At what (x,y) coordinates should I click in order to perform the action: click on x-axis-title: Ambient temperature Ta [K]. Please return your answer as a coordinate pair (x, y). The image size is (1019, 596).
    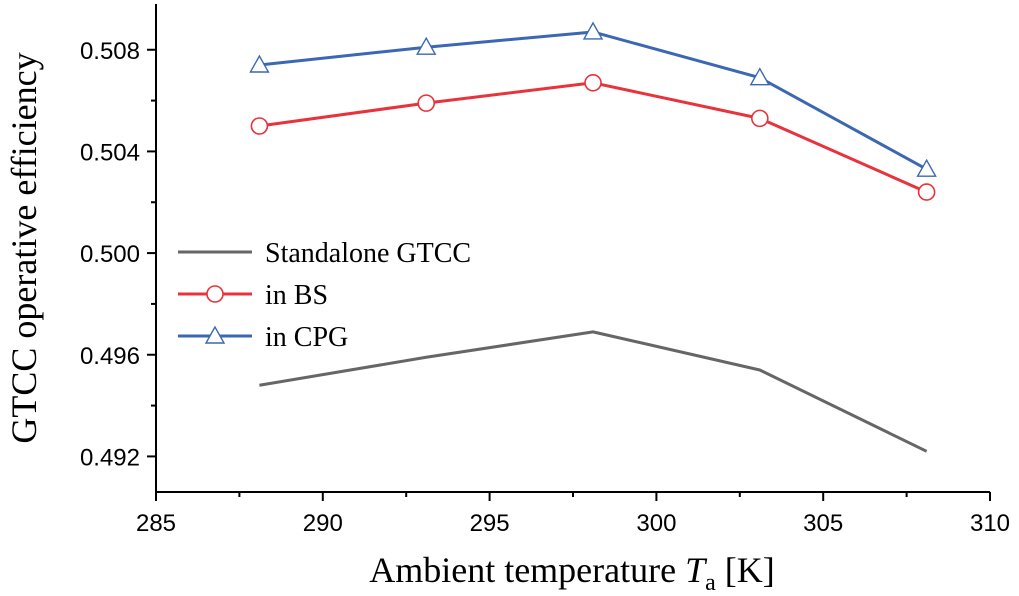
    Looking at the image, I should click on (572, 573).